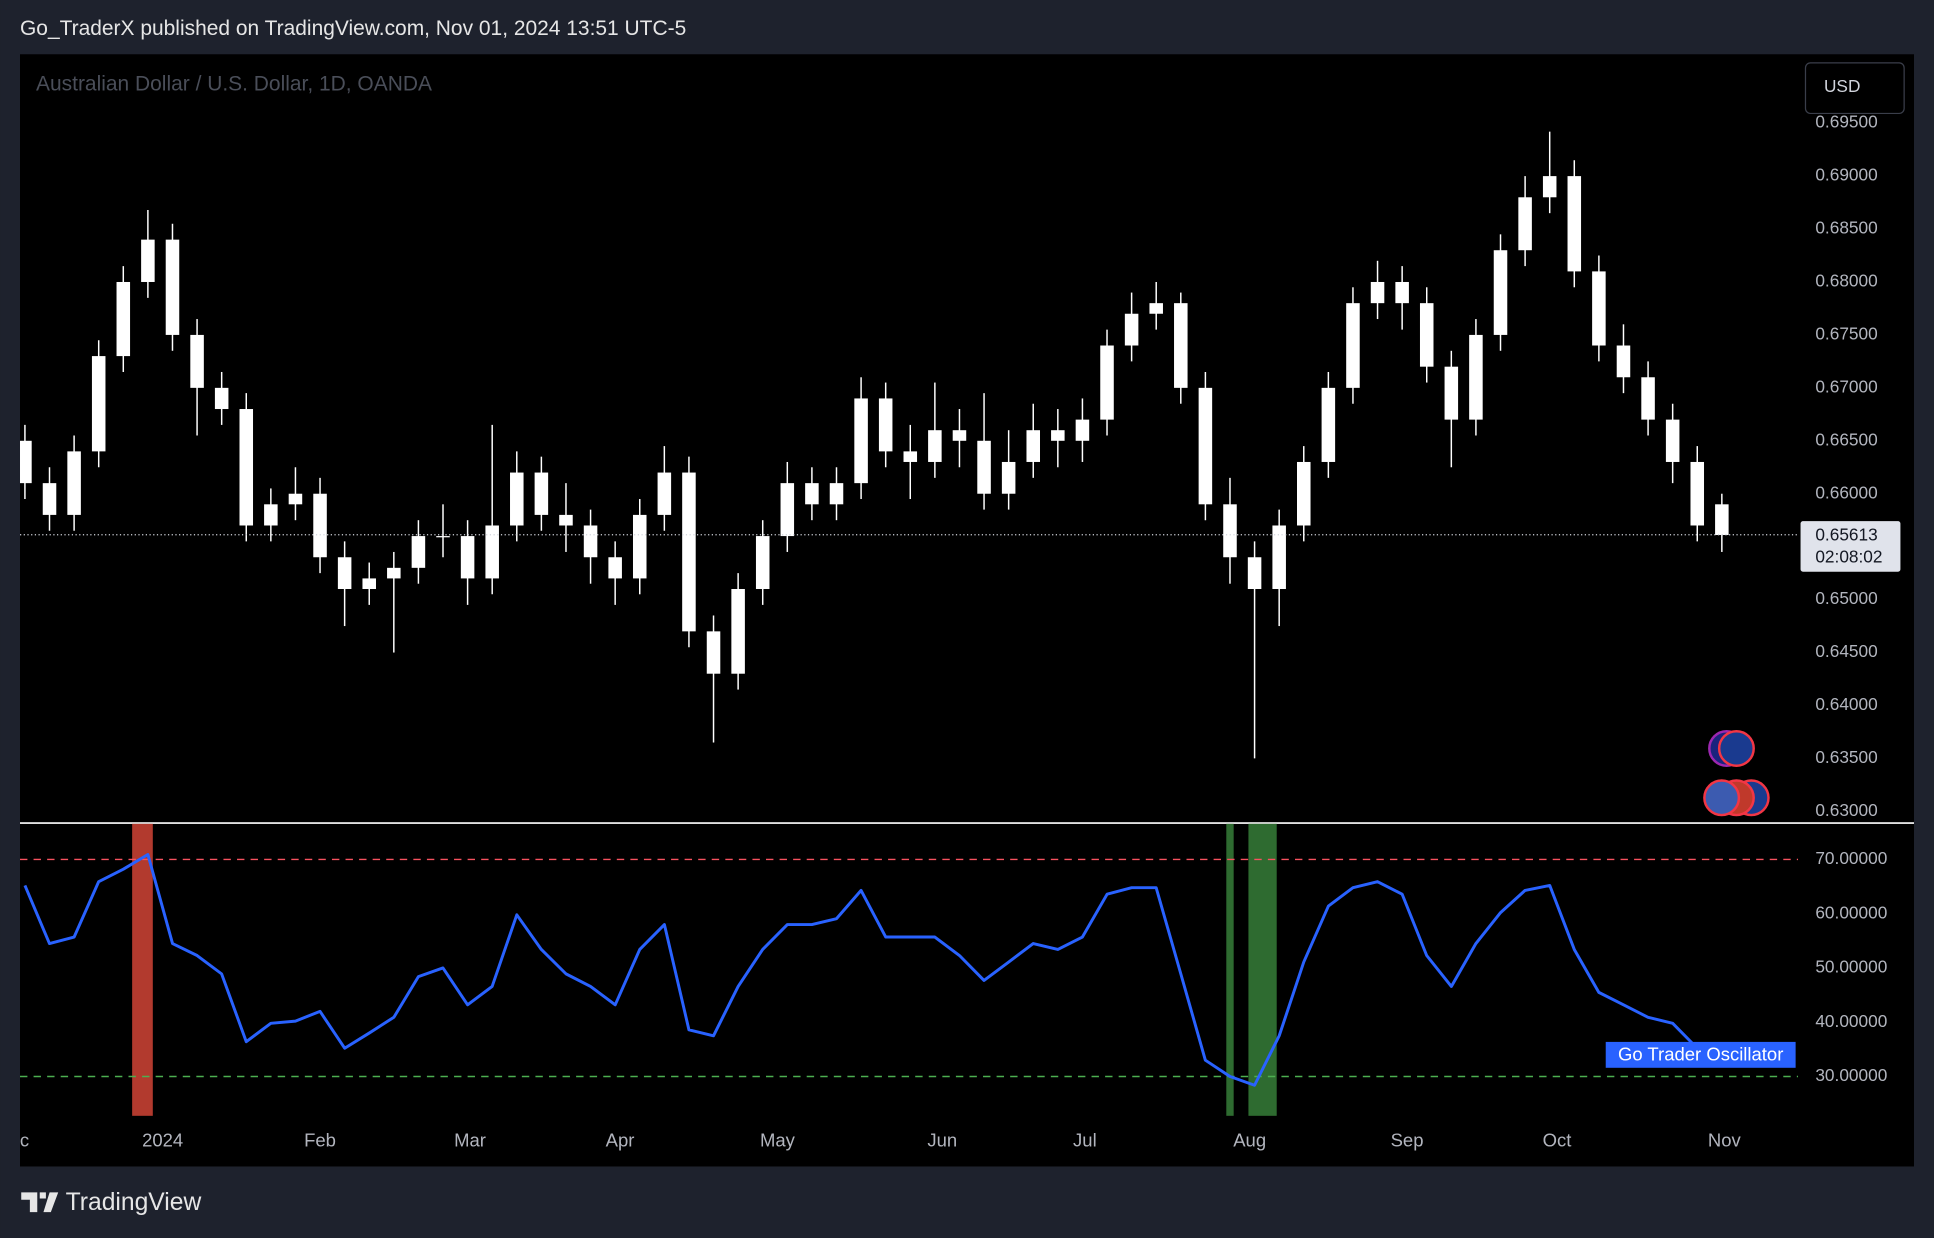  I want to click on countdown: 02:08:02, so click(1848, 557).